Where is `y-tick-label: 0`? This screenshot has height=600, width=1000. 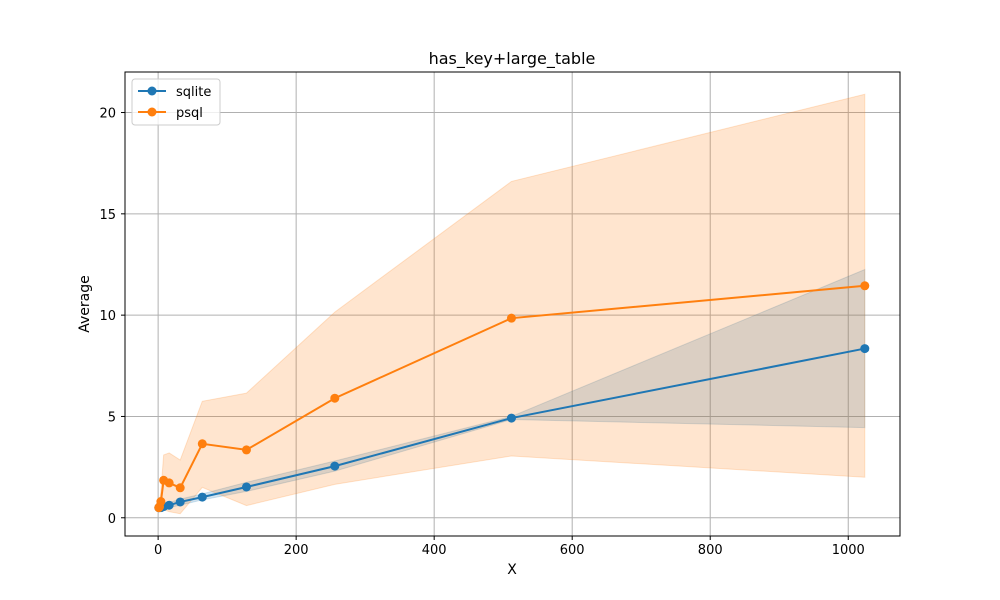
y-tick-label: 0 is located at coordinates (112, 519).